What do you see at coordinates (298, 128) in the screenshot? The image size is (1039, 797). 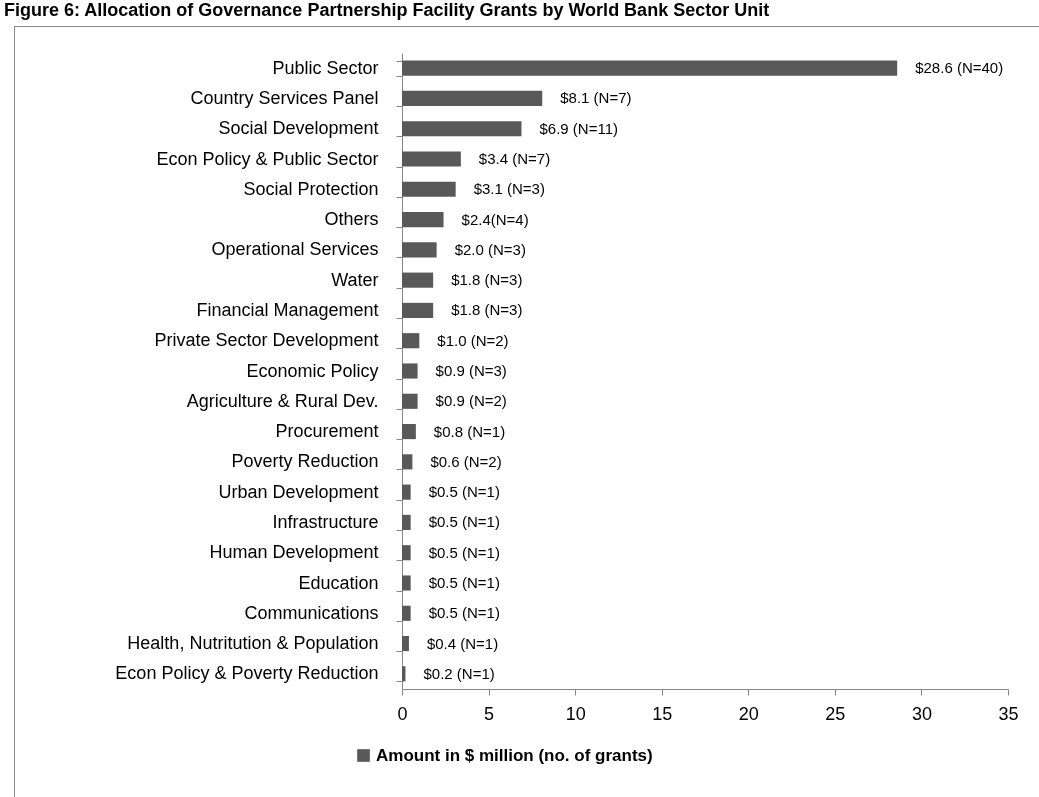 I see `y-tick-label: Social Development` at bounding box center [298, 128].